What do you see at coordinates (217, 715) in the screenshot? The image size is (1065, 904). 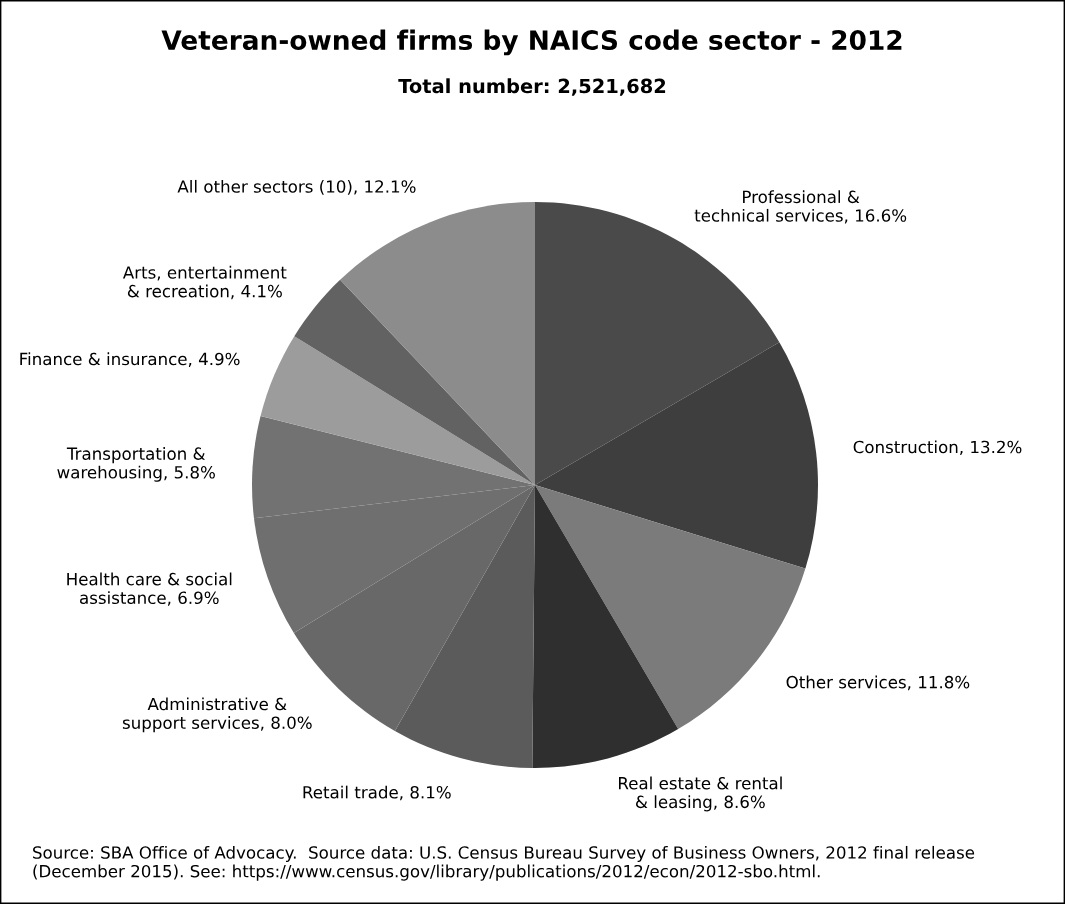 I see `slice-label: Administrative & support services, 8.0%` at bounding box center [217, 715].